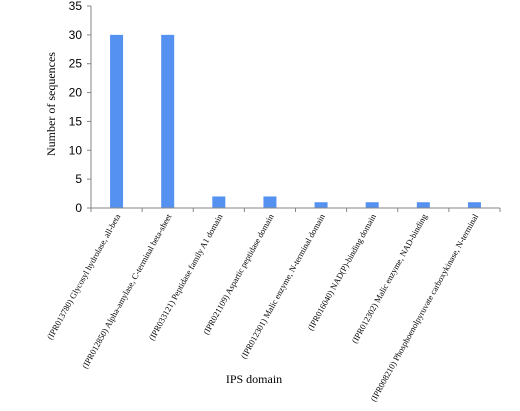 This screenshot has width=520, height=411. Describe the element at coordinates (76, 64) in the screenshot. I see `y-tick-label: 25` at that location.